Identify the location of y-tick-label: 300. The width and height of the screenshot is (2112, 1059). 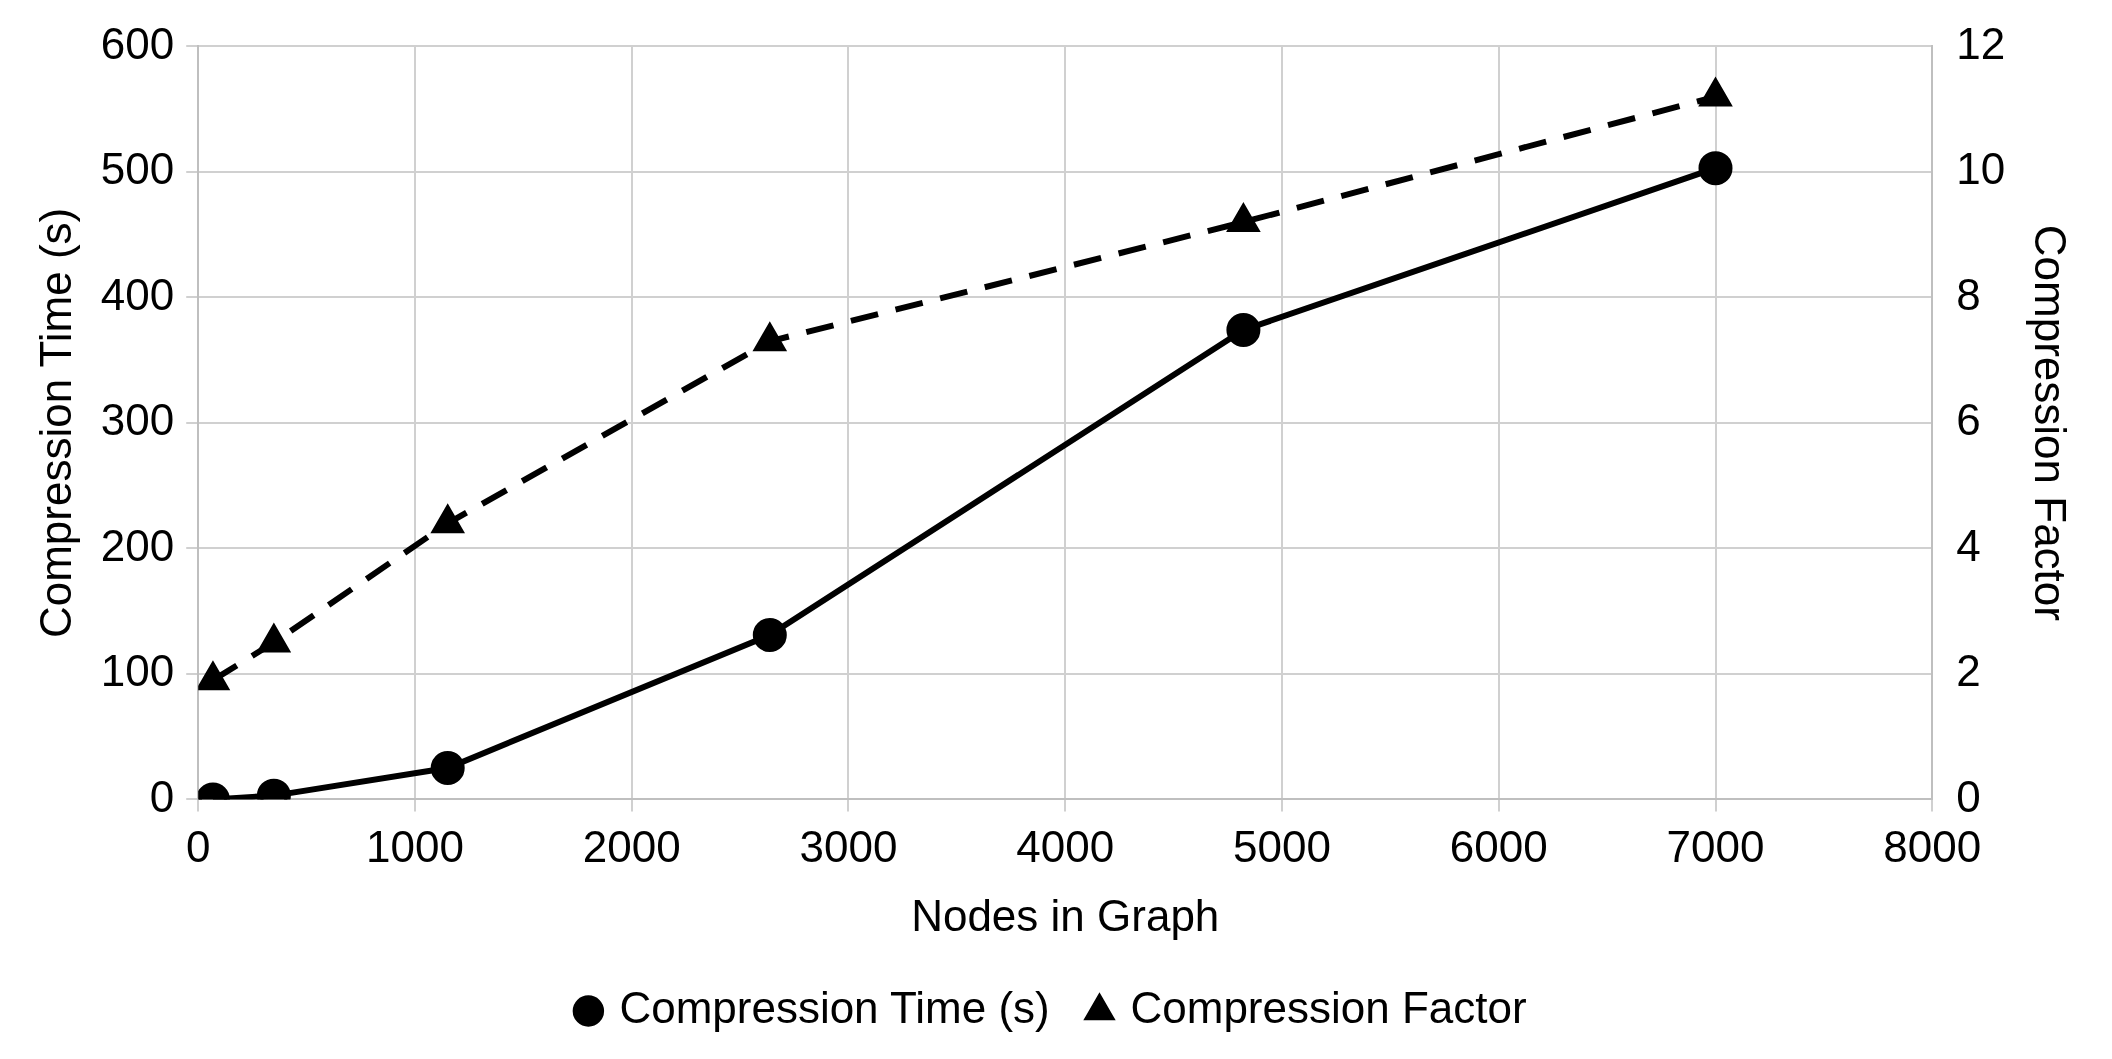
(137, 420).